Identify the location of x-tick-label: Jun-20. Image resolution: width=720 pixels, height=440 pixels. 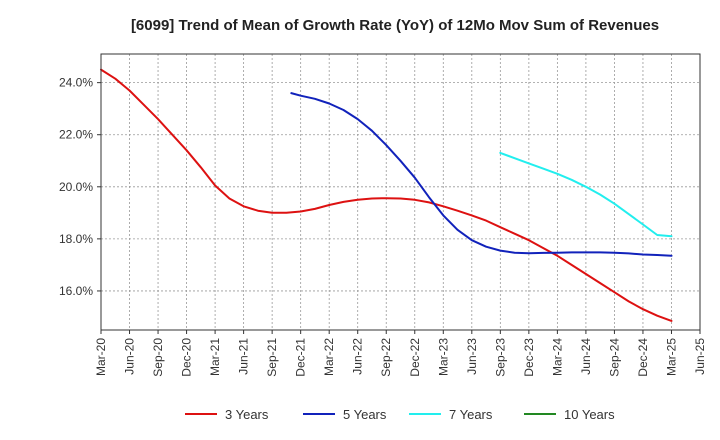
(130, 356).